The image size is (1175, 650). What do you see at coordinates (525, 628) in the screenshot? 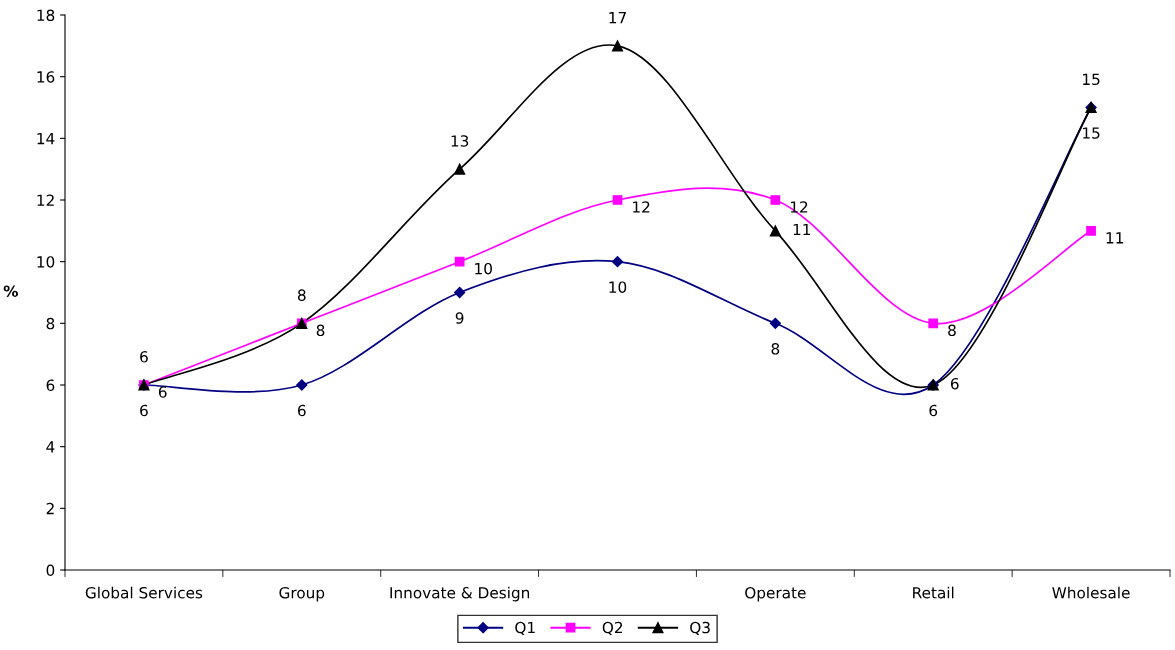
I see `legend-label: Q1` at bounding box center [525, 628].